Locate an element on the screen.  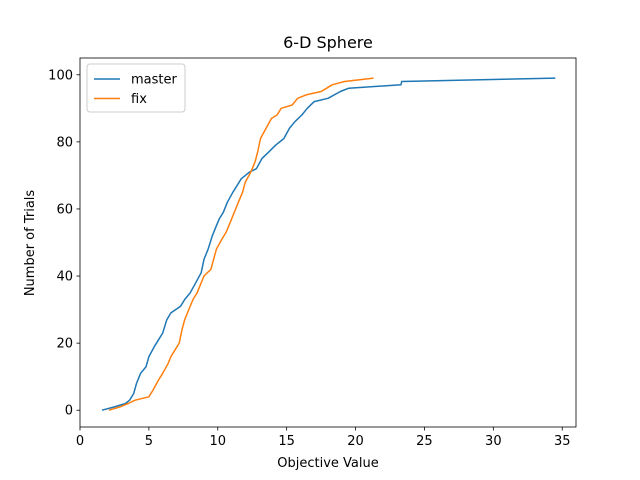
legend-label-fix: fix is located at coordinates (139, 99).